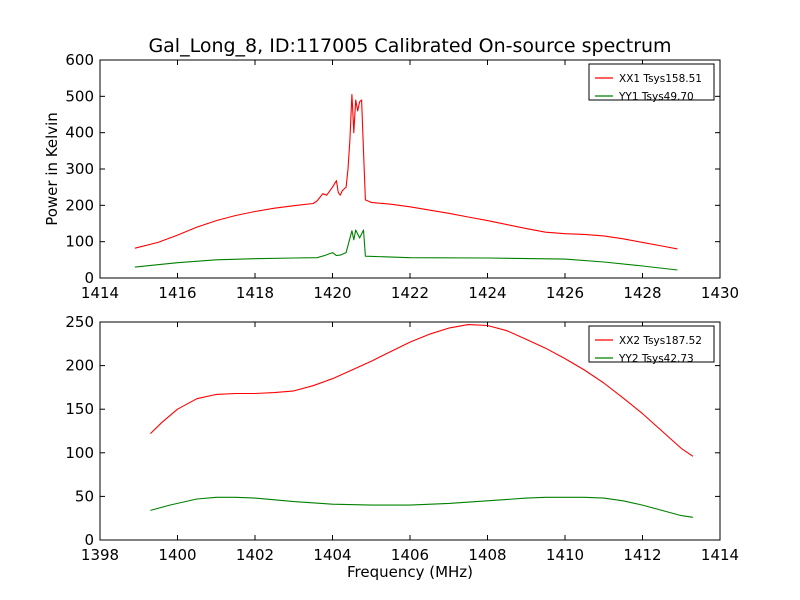 This screenshot has width=800, height=600. I want to click on top-x-tick-label: 1422, so click(410, 293).